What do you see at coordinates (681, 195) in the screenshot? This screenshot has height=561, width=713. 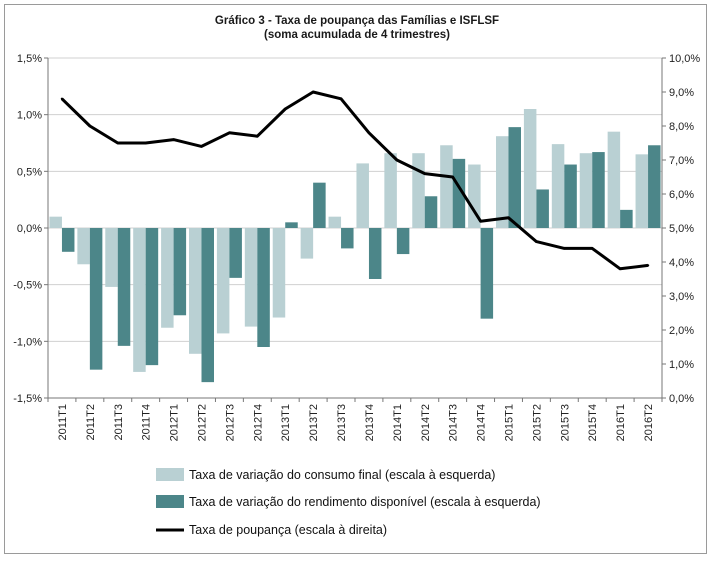 I see `right-tick-label: 6,0%` at bounding box center [681, 195].